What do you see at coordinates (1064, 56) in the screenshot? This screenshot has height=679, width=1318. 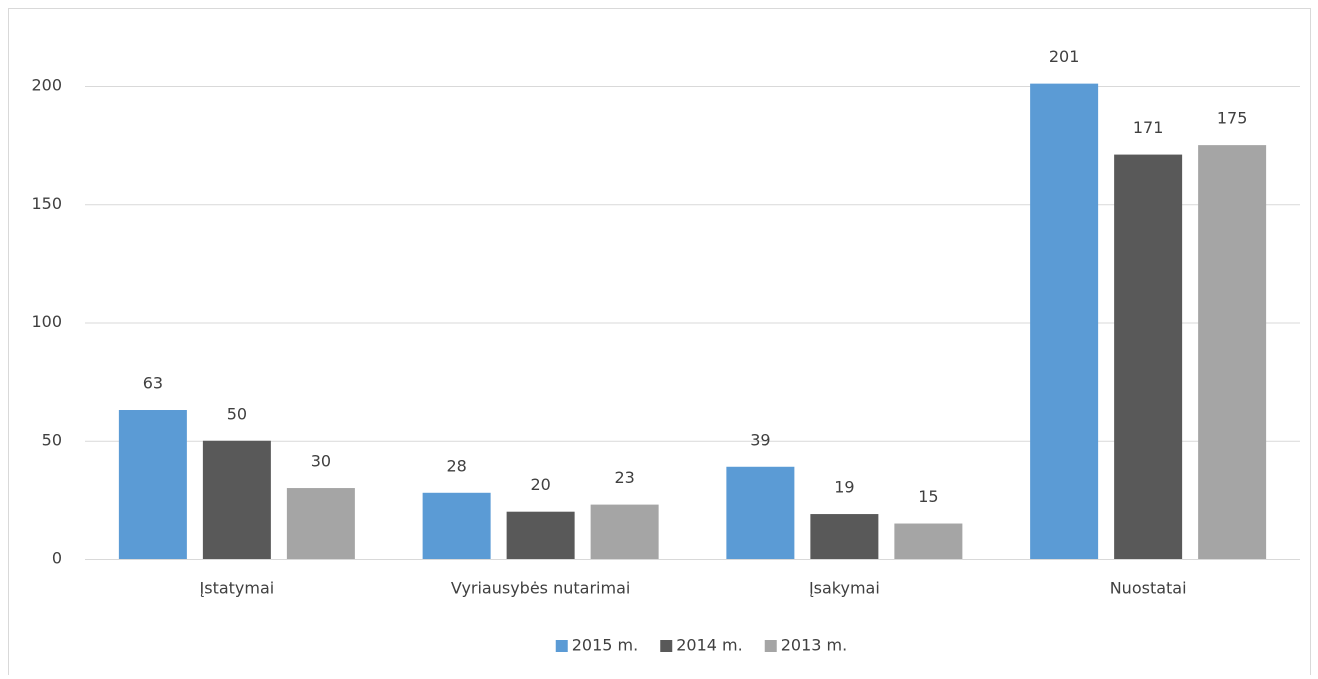 I see `data-label: 201` at bounding box center [1064, 56].